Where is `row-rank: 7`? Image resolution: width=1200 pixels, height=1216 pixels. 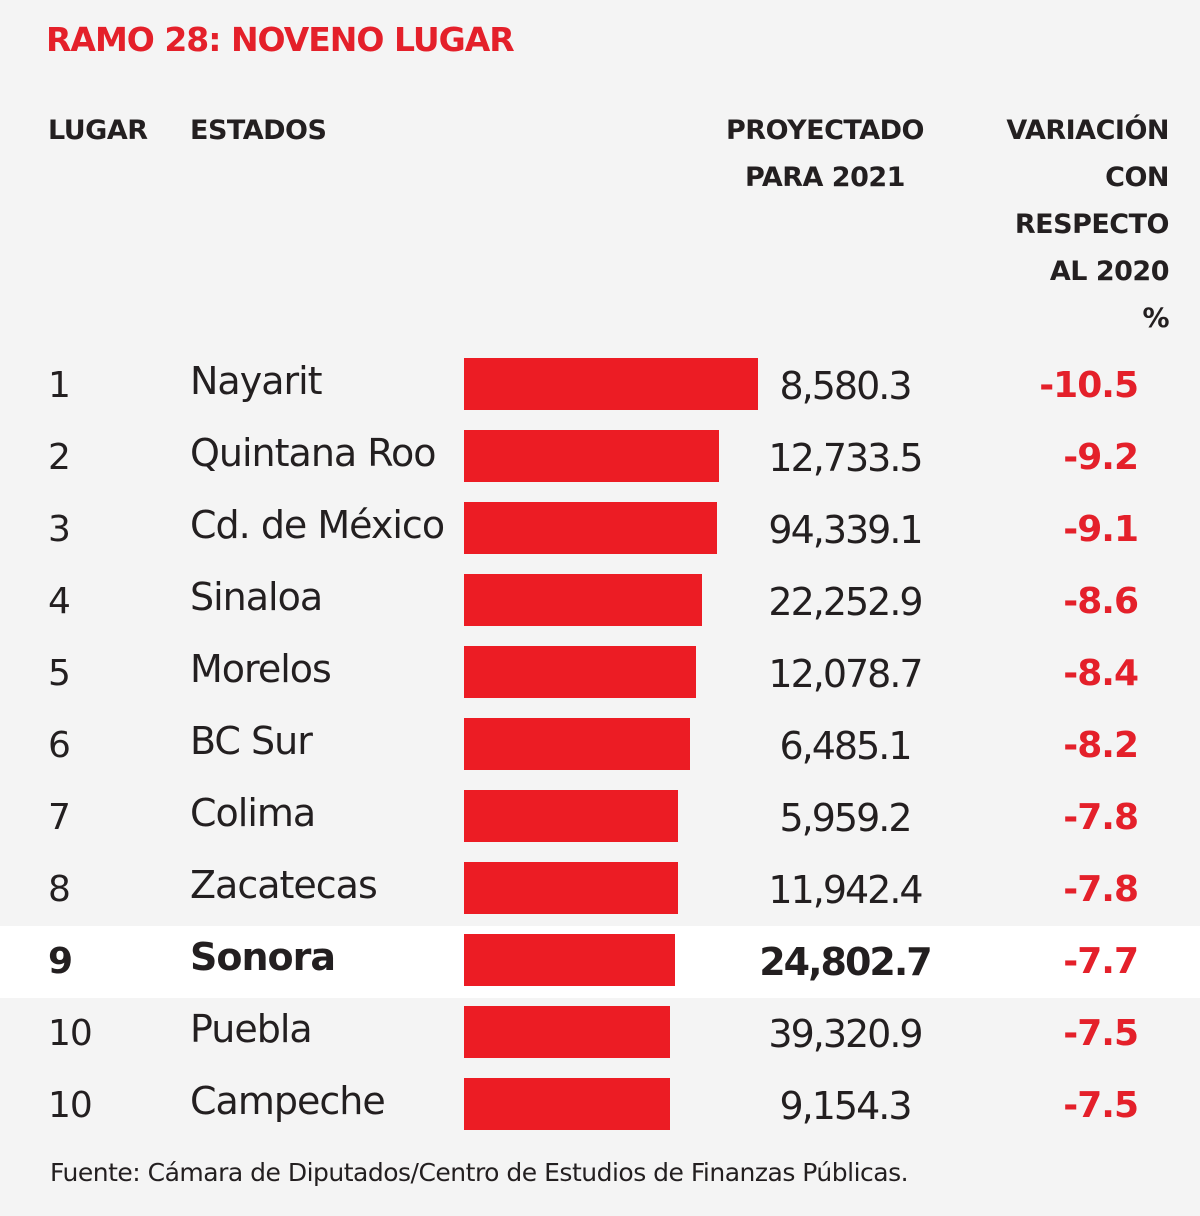
row-rank: 7 is located at coordinates (59, 817).